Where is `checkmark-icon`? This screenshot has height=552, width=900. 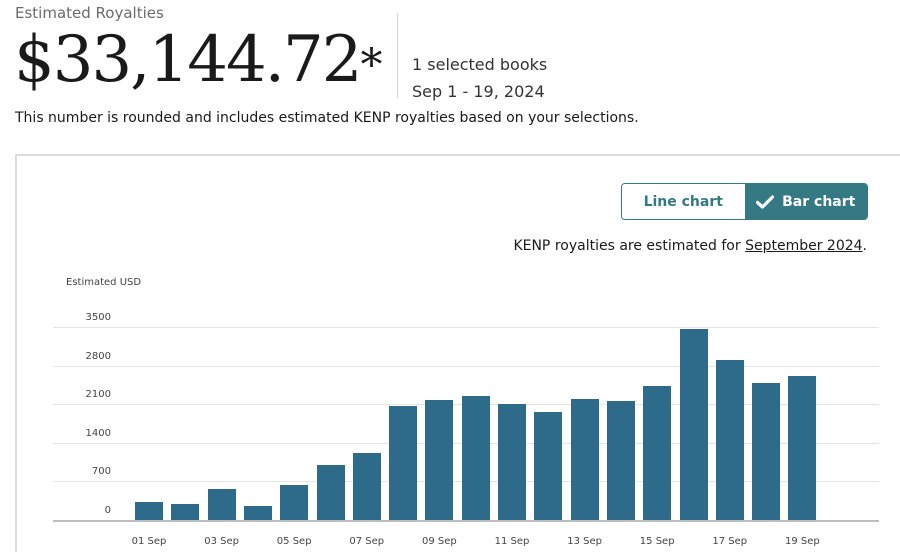
checkmark-icon is located at coordinates (765, 201).